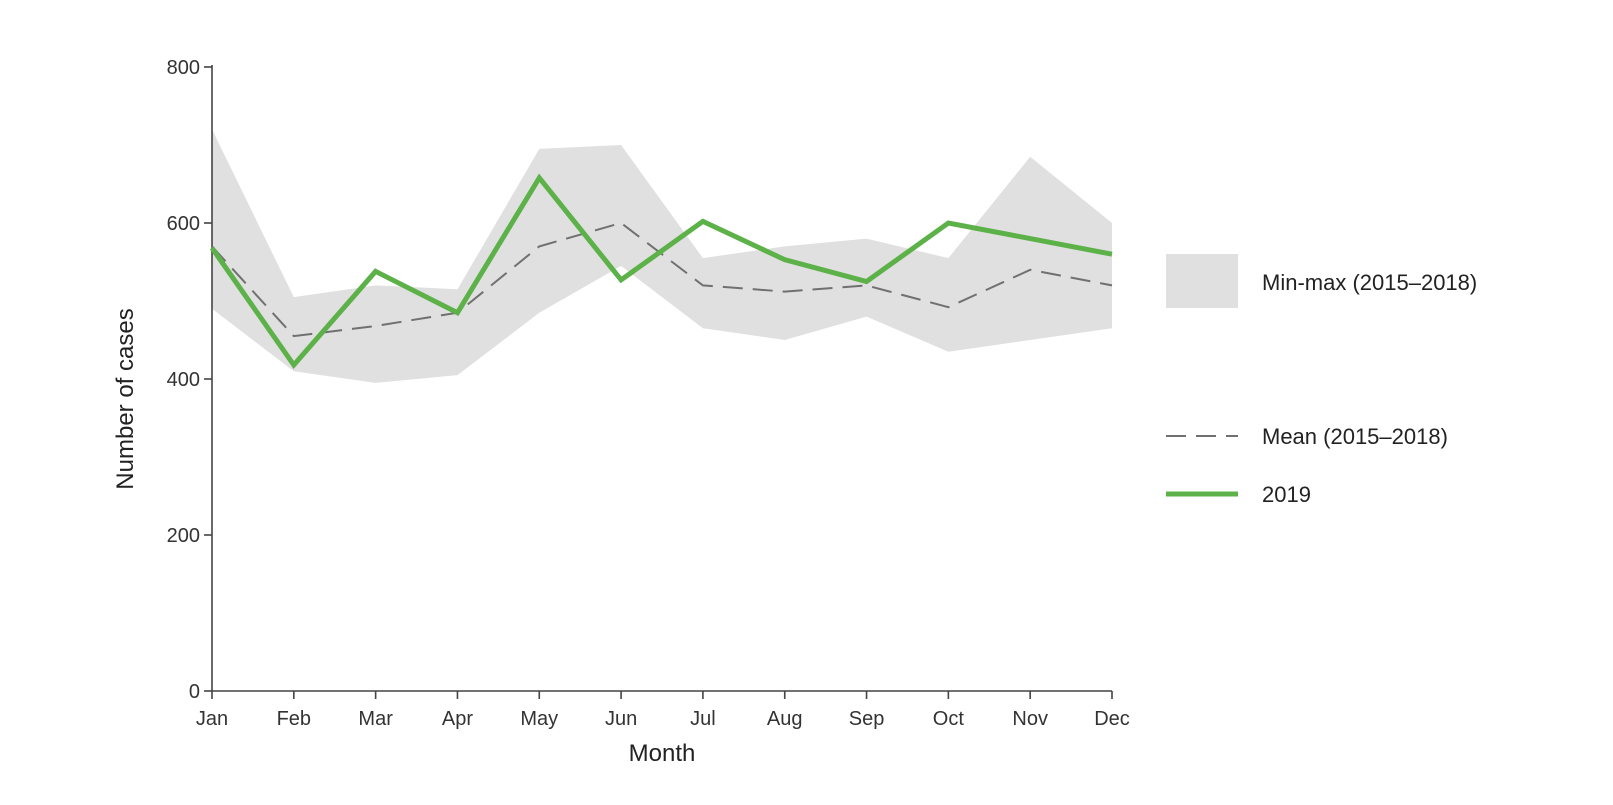 This screenshot has width=1613, height=805. What do you see at coordinates (949, 719) in the screenshot?
I see `x-tick-label: Oct` at bounding box center [949, 719].